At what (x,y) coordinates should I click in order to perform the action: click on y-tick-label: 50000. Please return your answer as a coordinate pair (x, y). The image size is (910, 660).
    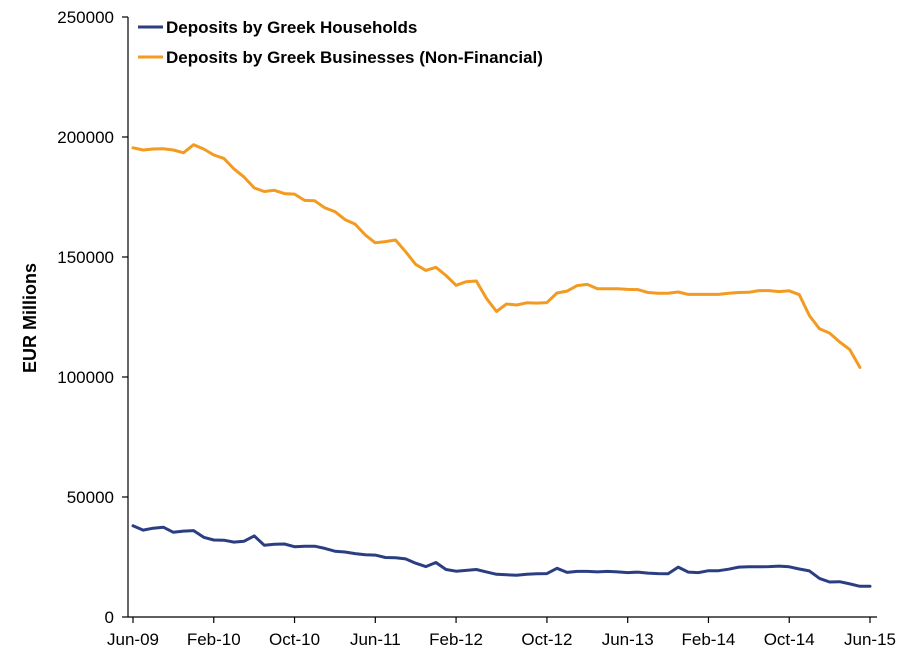
    Looking at the image, I should click on (90, 497).